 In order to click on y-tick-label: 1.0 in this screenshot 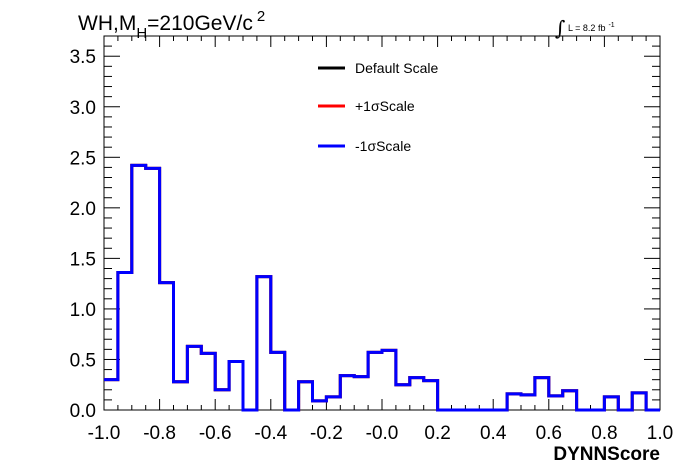, I will do `click(83, 310)`.